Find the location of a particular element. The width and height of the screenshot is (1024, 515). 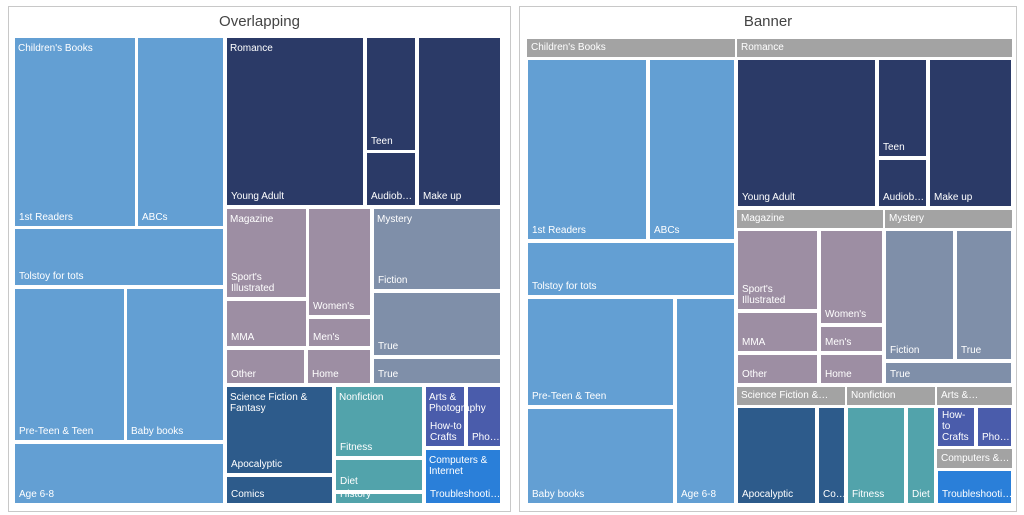

tile-label: Comics is located at coordinates (248, 494).